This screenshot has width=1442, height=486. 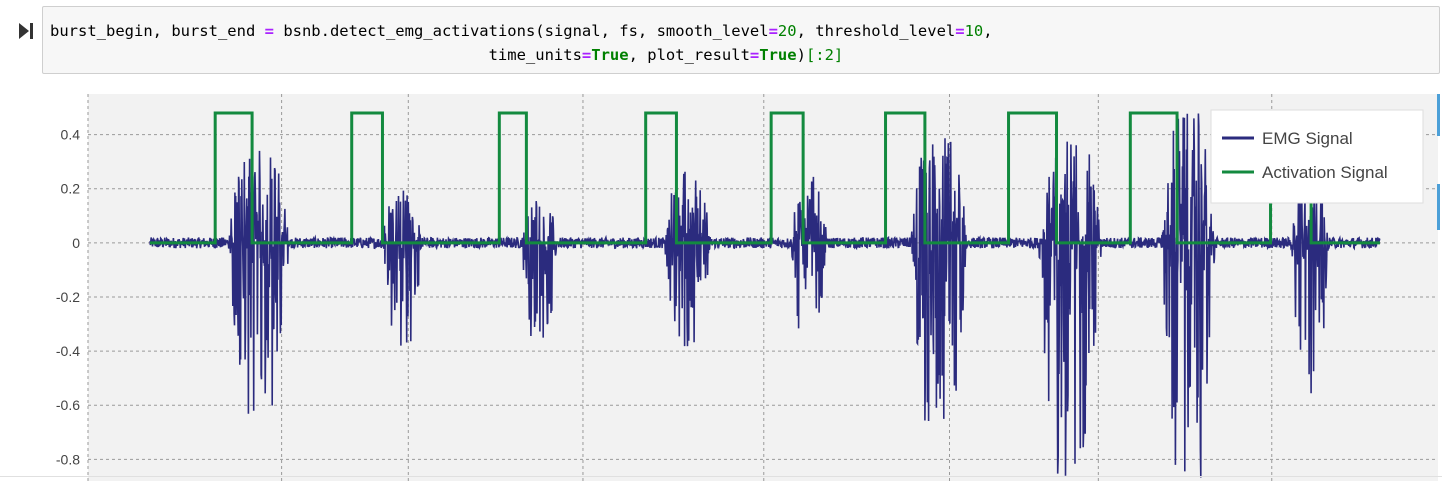 What do you see at coordinates (1317, 156) in the screenshot?
I see `chart-legend: EMG Signal Activation Signal` at bounding box center [1317, 156].